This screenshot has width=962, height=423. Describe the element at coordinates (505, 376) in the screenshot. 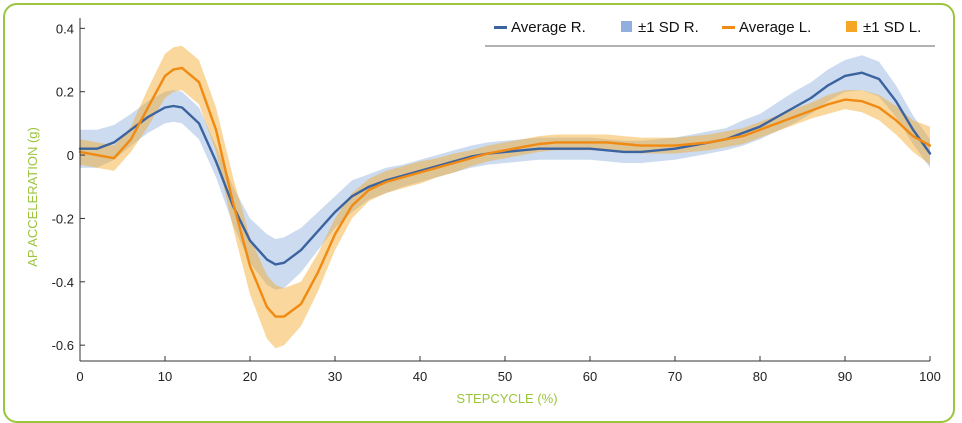

I see `x-tick-label: 50` at that location.